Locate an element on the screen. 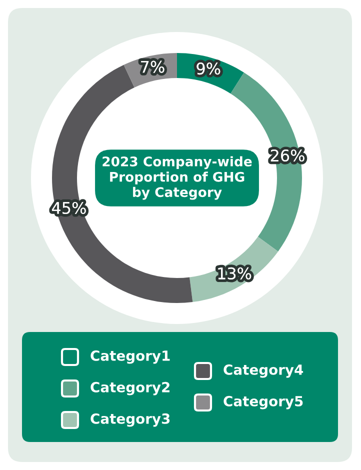 The height and width of the screenshot is (470, 361). legend-label: Category4 is located at coordinates (264, 371).